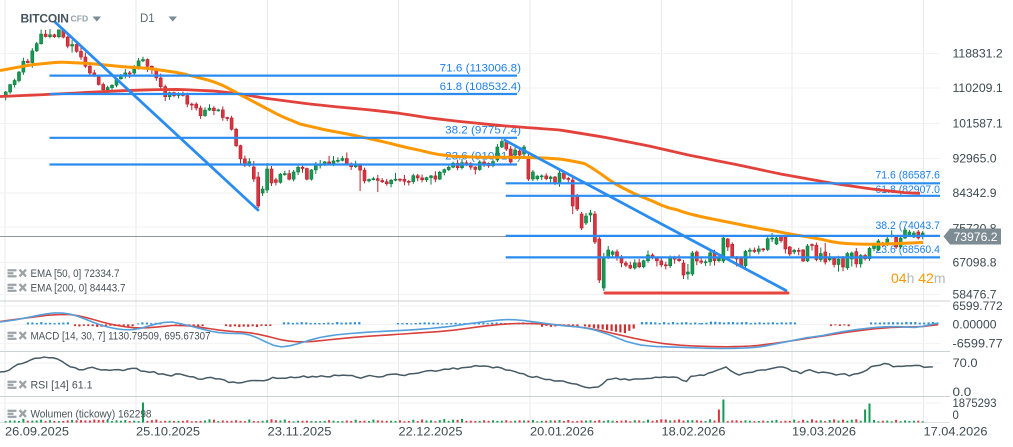  Describe the element at coordinates (956, 432) in the screenshot. I see `svg-text: 17.04.2026` at that location.